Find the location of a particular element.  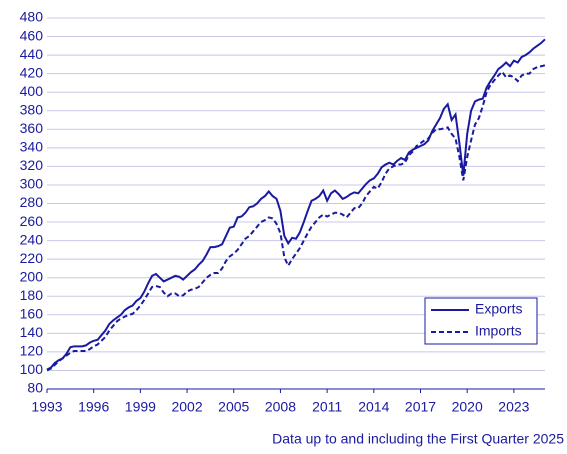

y-tick-label: 320 is located at coordinates (32, 165).